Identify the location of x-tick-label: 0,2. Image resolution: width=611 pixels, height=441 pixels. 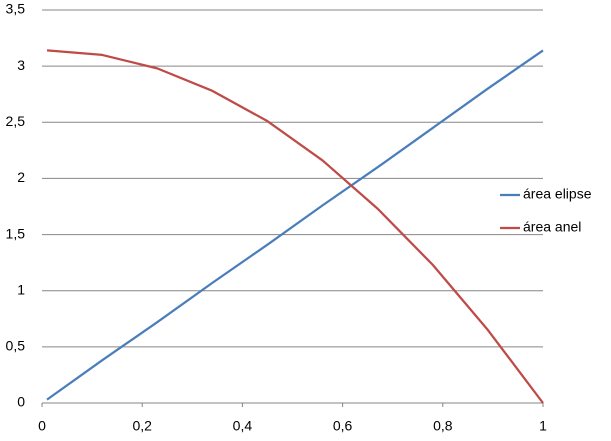
(142, 426).